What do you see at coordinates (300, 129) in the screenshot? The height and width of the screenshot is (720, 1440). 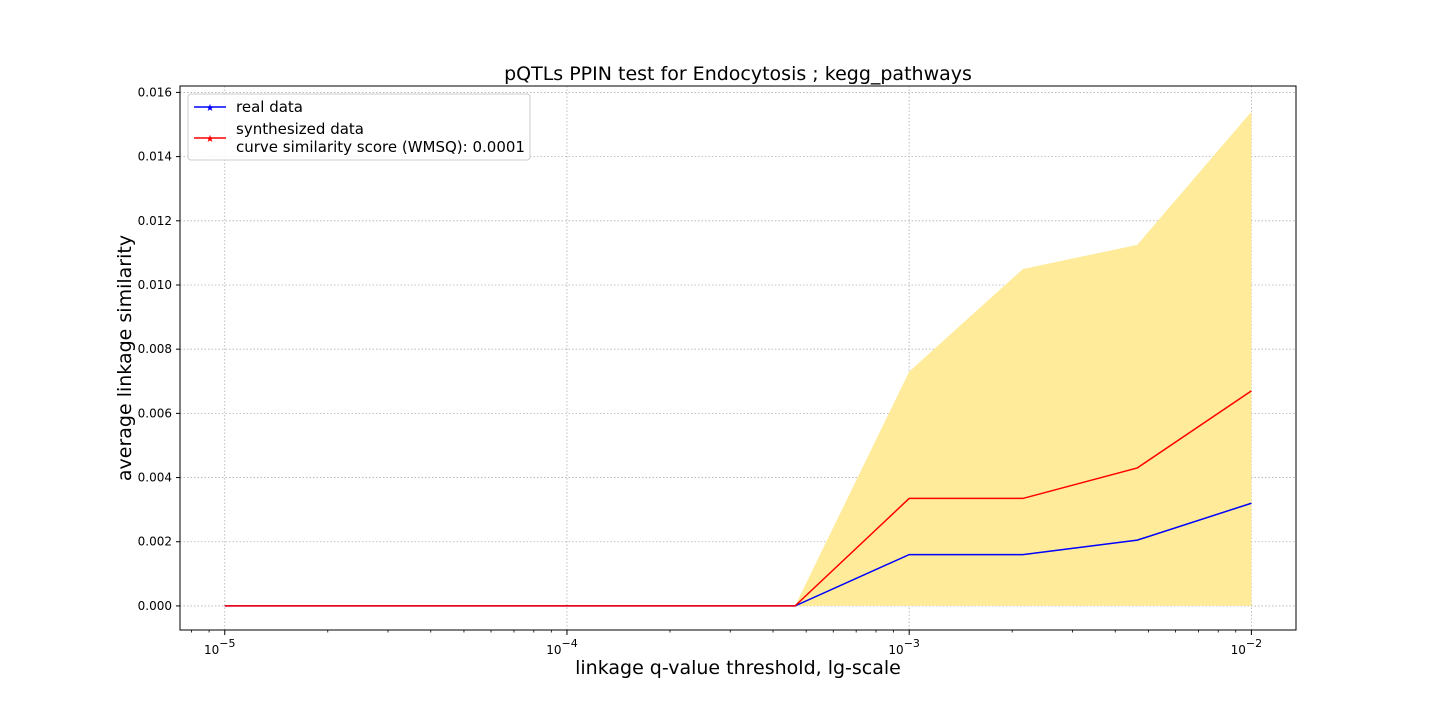 I see `legend-label-synthesized-data: synthesized data` at bounding box center [300, 129].